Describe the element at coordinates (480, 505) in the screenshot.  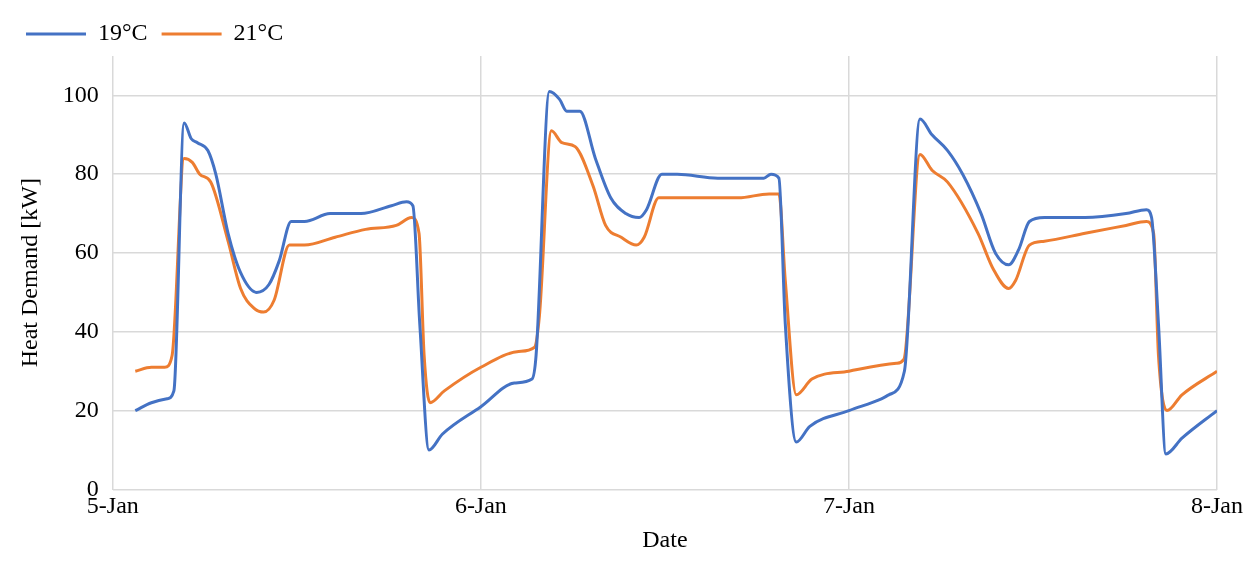
I see `x-tick-label: 6-Jan` at that location.